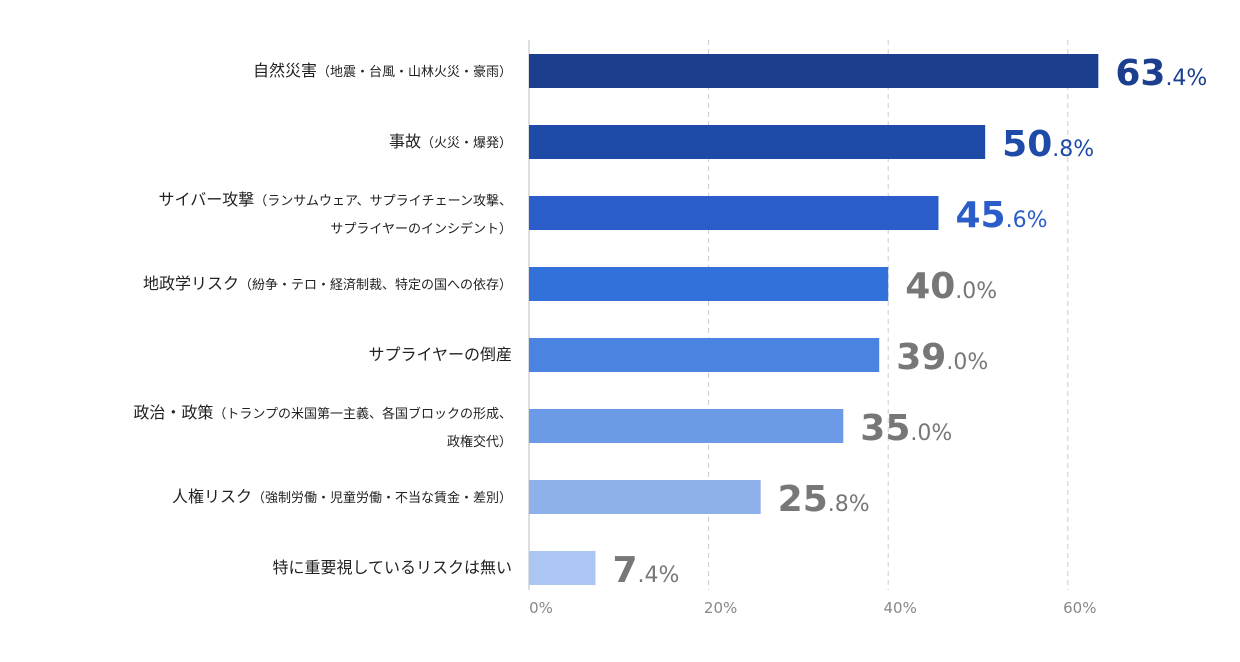  I want to click on data-label-integer: 39, so click(921, 357).